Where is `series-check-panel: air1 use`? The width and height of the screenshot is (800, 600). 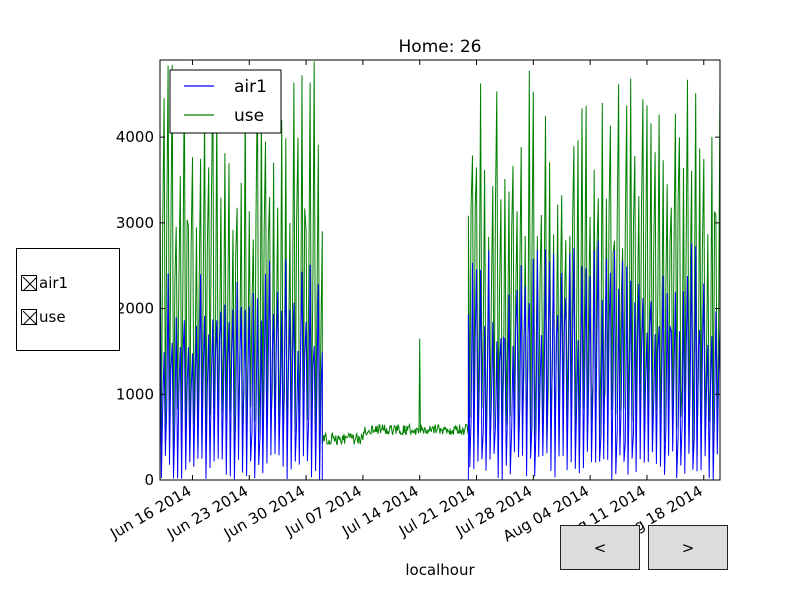 series-check-panel: air1 use is located at coordinates (68, 299).